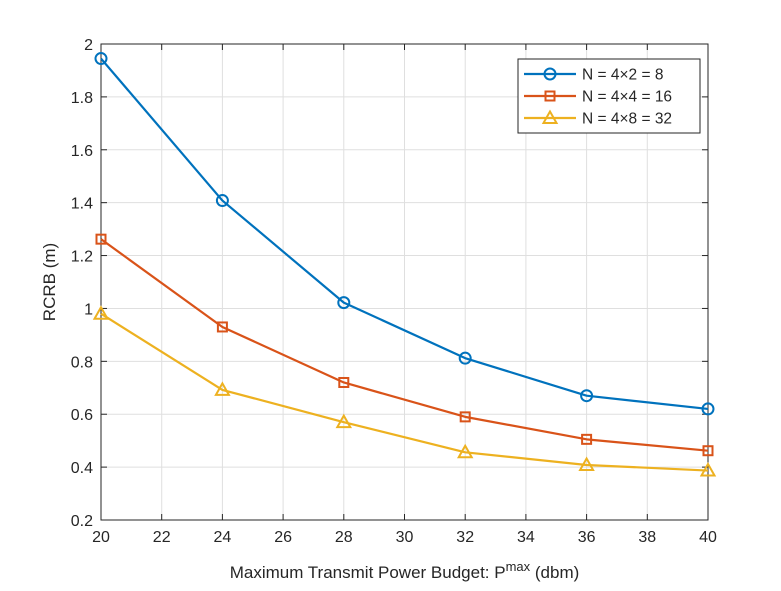  What do you see at coordinates (49, 282) in the screenshot?
I see `y-axis-label: RCRB (m)` at bounding box center [49, 282].